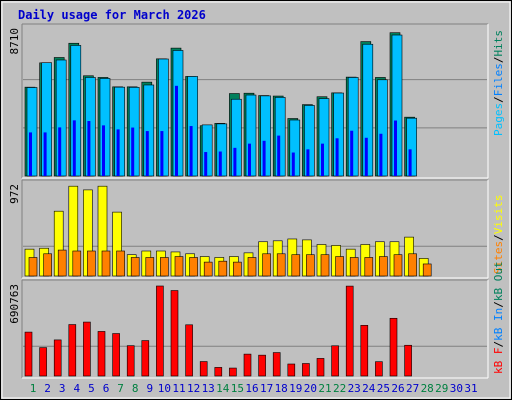 Image resolution: width=512 pixels, height=400 pixels. I want to click on x-tick-day-3: 3, so click(62, 388).